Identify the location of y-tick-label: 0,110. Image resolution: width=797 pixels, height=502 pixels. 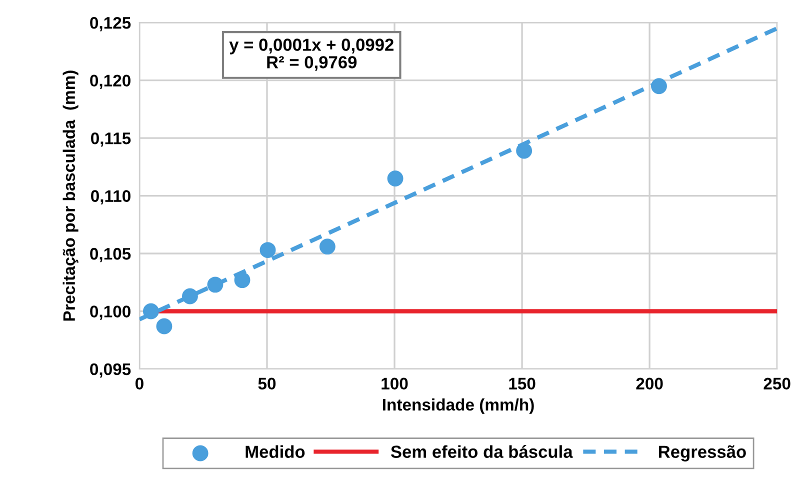
(110, 197).